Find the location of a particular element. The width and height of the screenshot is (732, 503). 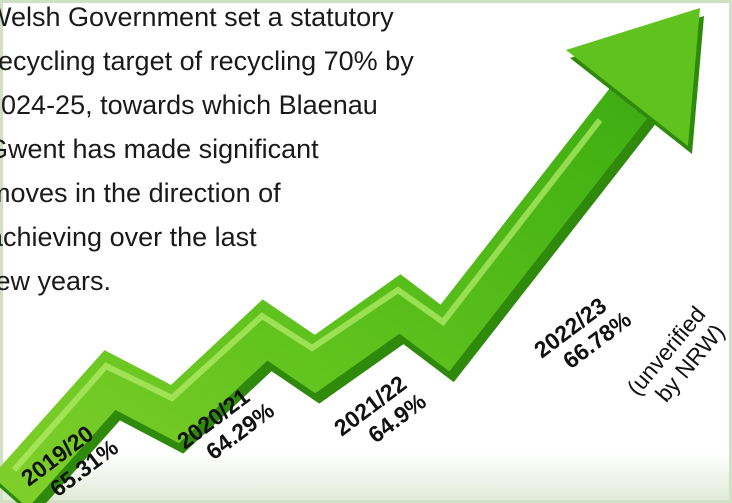

intro-line: 2024-25, towards which Blaenau is located at coordinates (189, 105).